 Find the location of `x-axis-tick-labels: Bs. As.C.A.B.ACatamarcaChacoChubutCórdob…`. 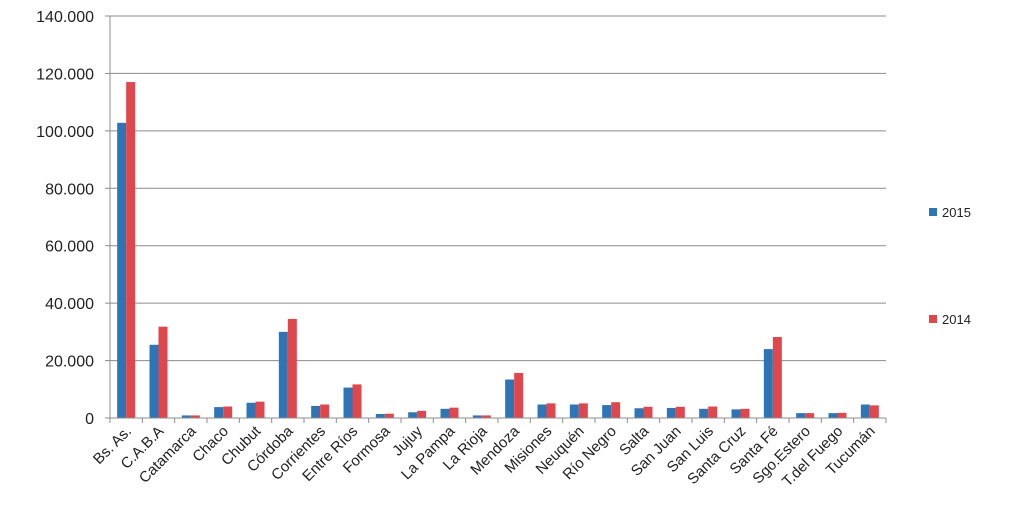

x-axis-tick-labels: Bs. As.C.A.B.ACatamarcaChacoChubutCórdob… is located at coordinates (484, 456).